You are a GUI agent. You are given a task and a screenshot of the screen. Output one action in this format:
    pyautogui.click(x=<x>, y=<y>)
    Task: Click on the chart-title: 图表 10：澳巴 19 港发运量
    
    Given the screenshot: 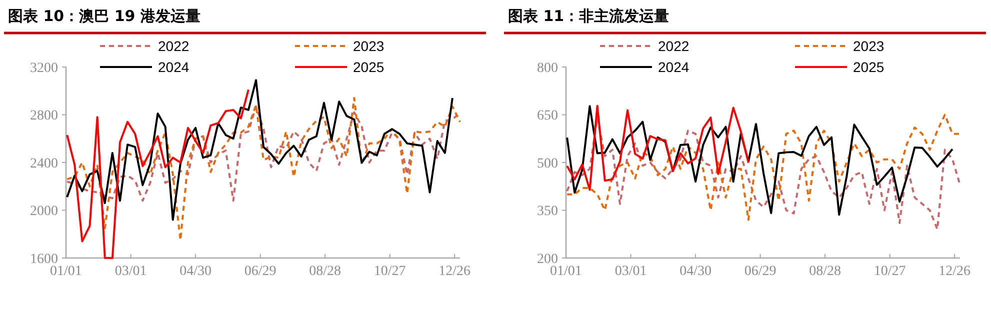 What is the action you would take?
    pyautogui.click(x=104, y=16)
    